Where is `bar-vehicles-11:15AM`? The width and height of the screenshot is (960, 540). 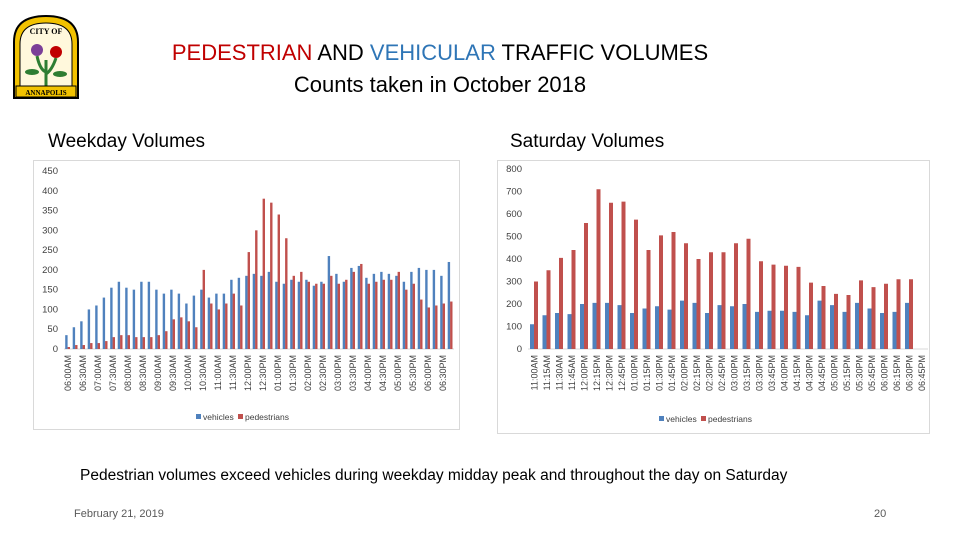 bar-vehicles-11:15AM is located at coordinates (224, 321).